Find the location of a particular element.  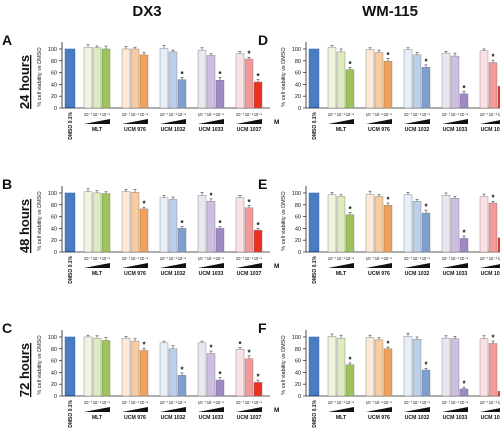

group-label: UCM 1037 is located at coordinates (249, 130).